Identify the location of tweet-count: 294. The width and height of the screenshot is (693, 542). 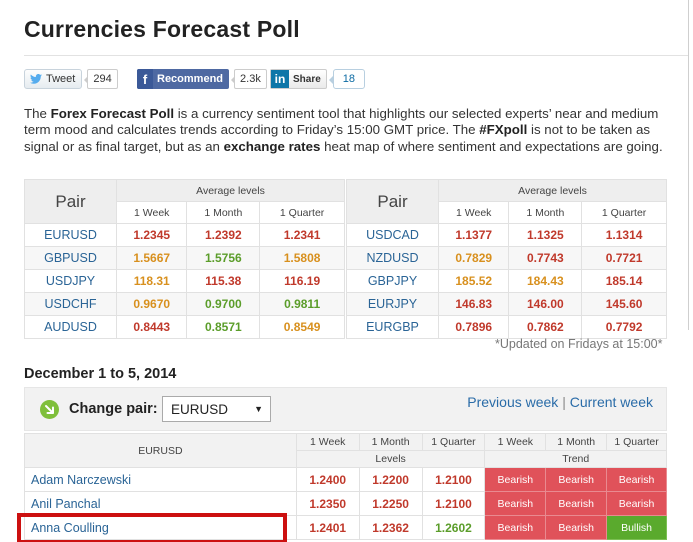
(101, 79).